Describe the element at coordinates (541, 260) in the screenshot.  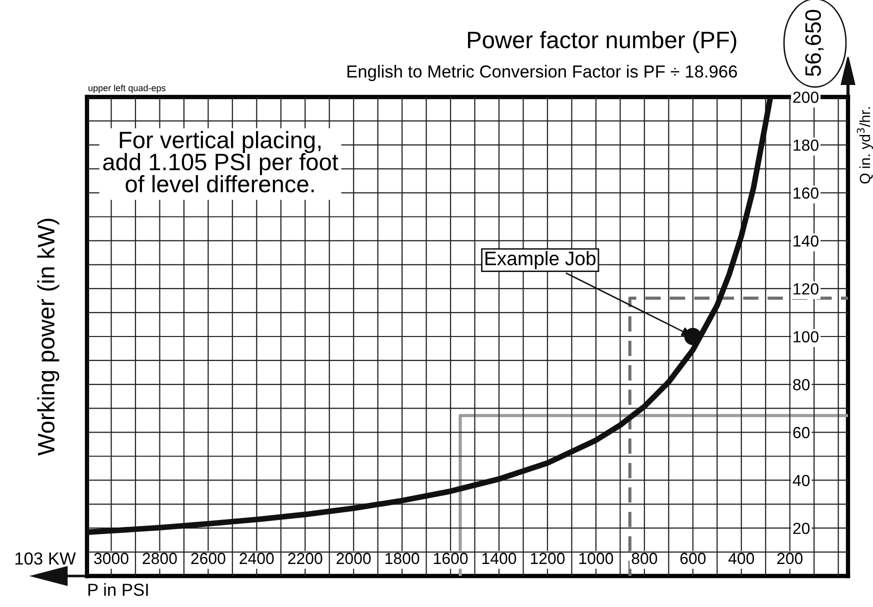
I see `annotation: Example Job` at that location.